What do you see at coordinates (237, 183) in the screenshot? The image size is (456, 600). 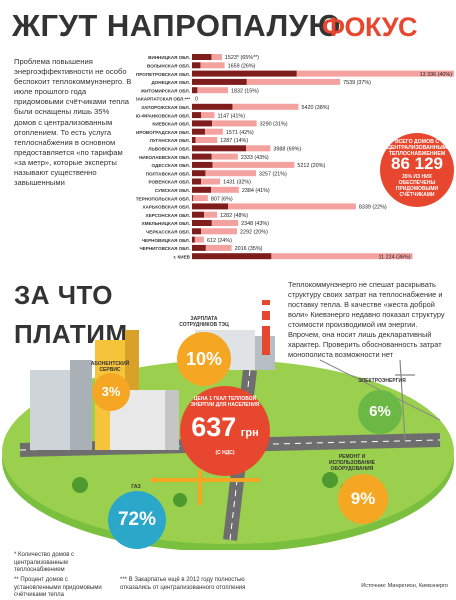 I see `bar-value-label: 1431 (32%)` at bounding box center [237, 183].